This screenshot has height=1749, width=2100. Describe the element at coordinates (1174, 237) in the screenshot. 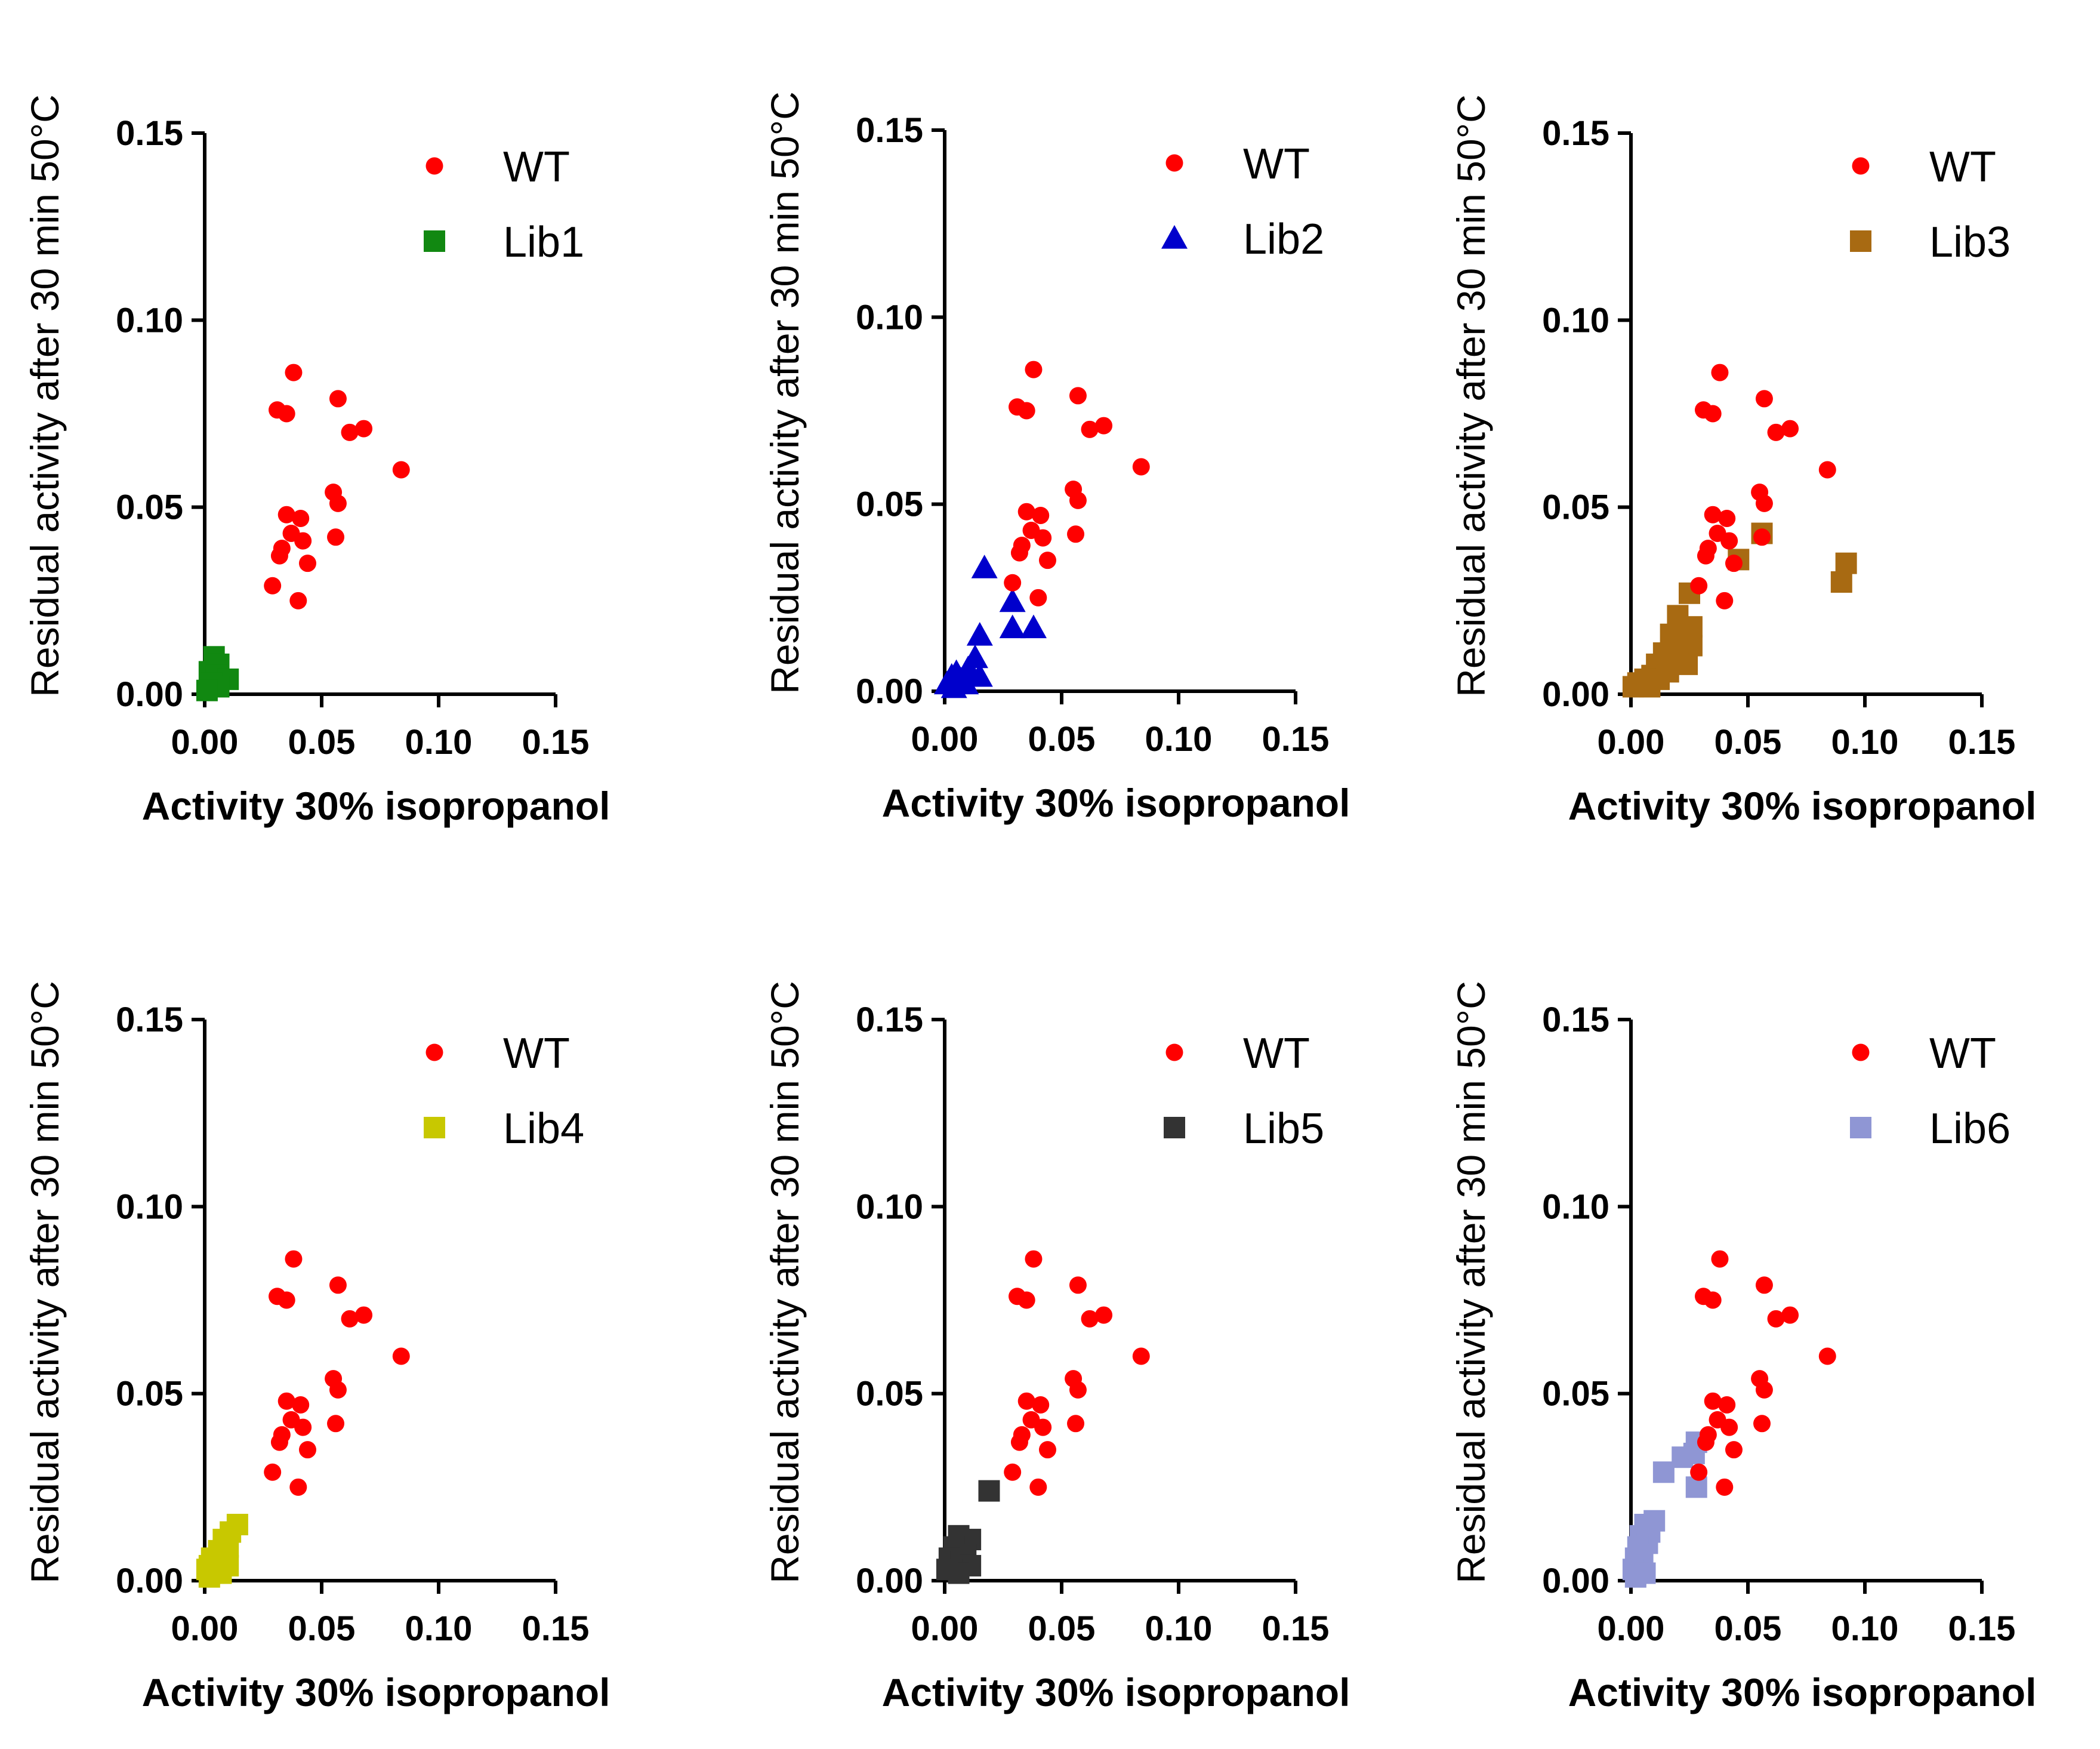

I see `legend-marker-lib2` at that location.